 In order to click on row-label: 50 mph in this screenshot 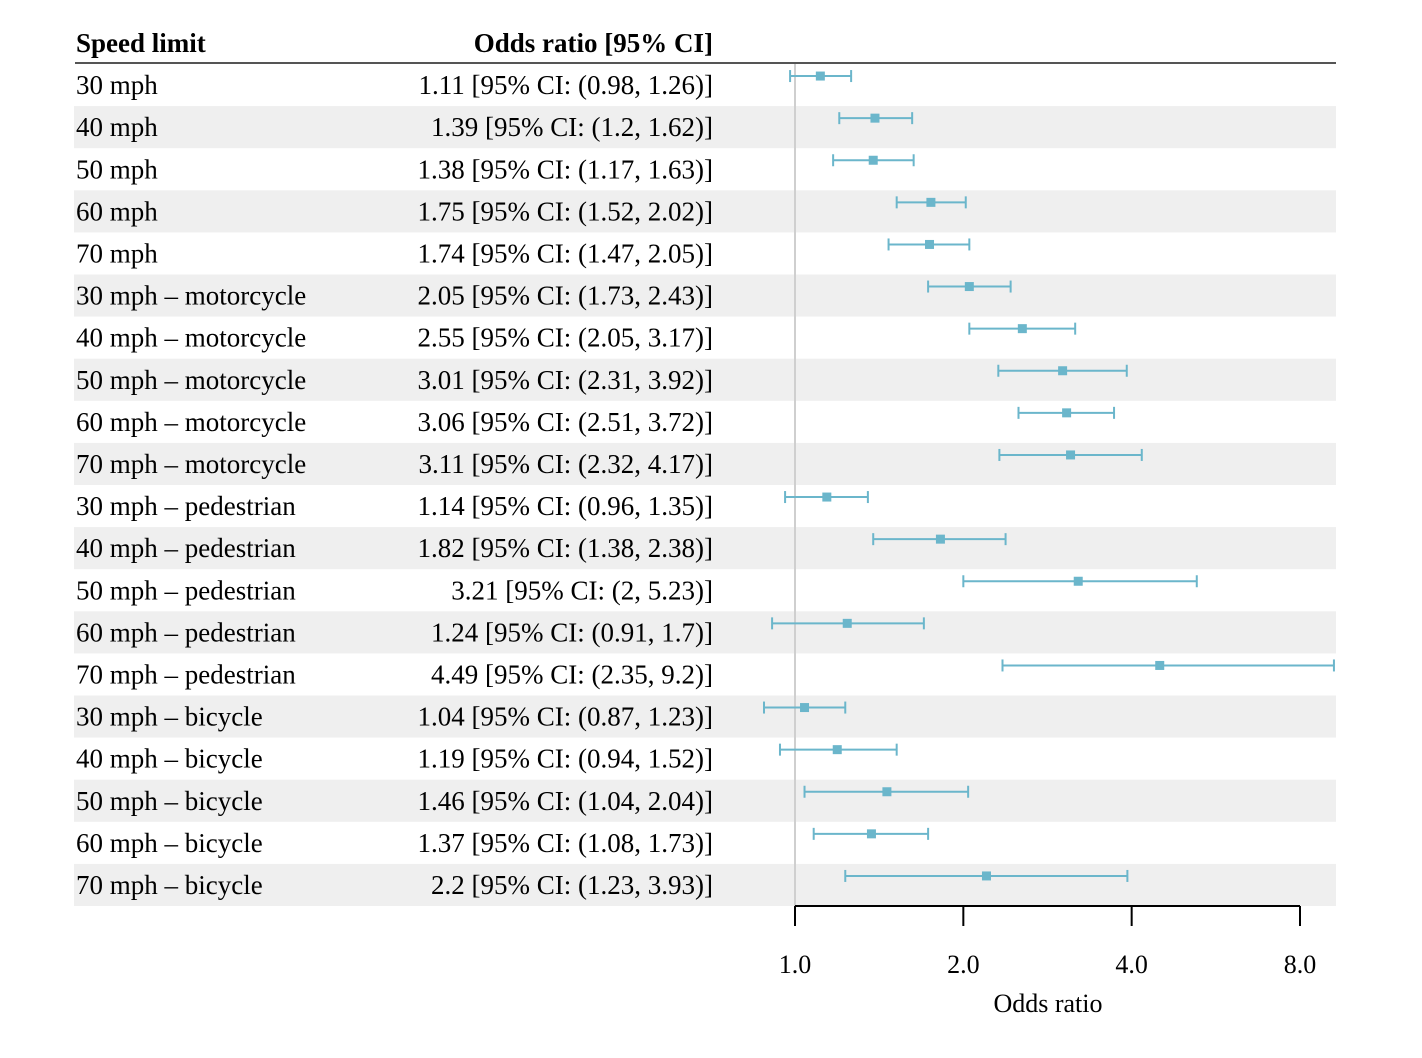, I will do `click(117, 169)`.